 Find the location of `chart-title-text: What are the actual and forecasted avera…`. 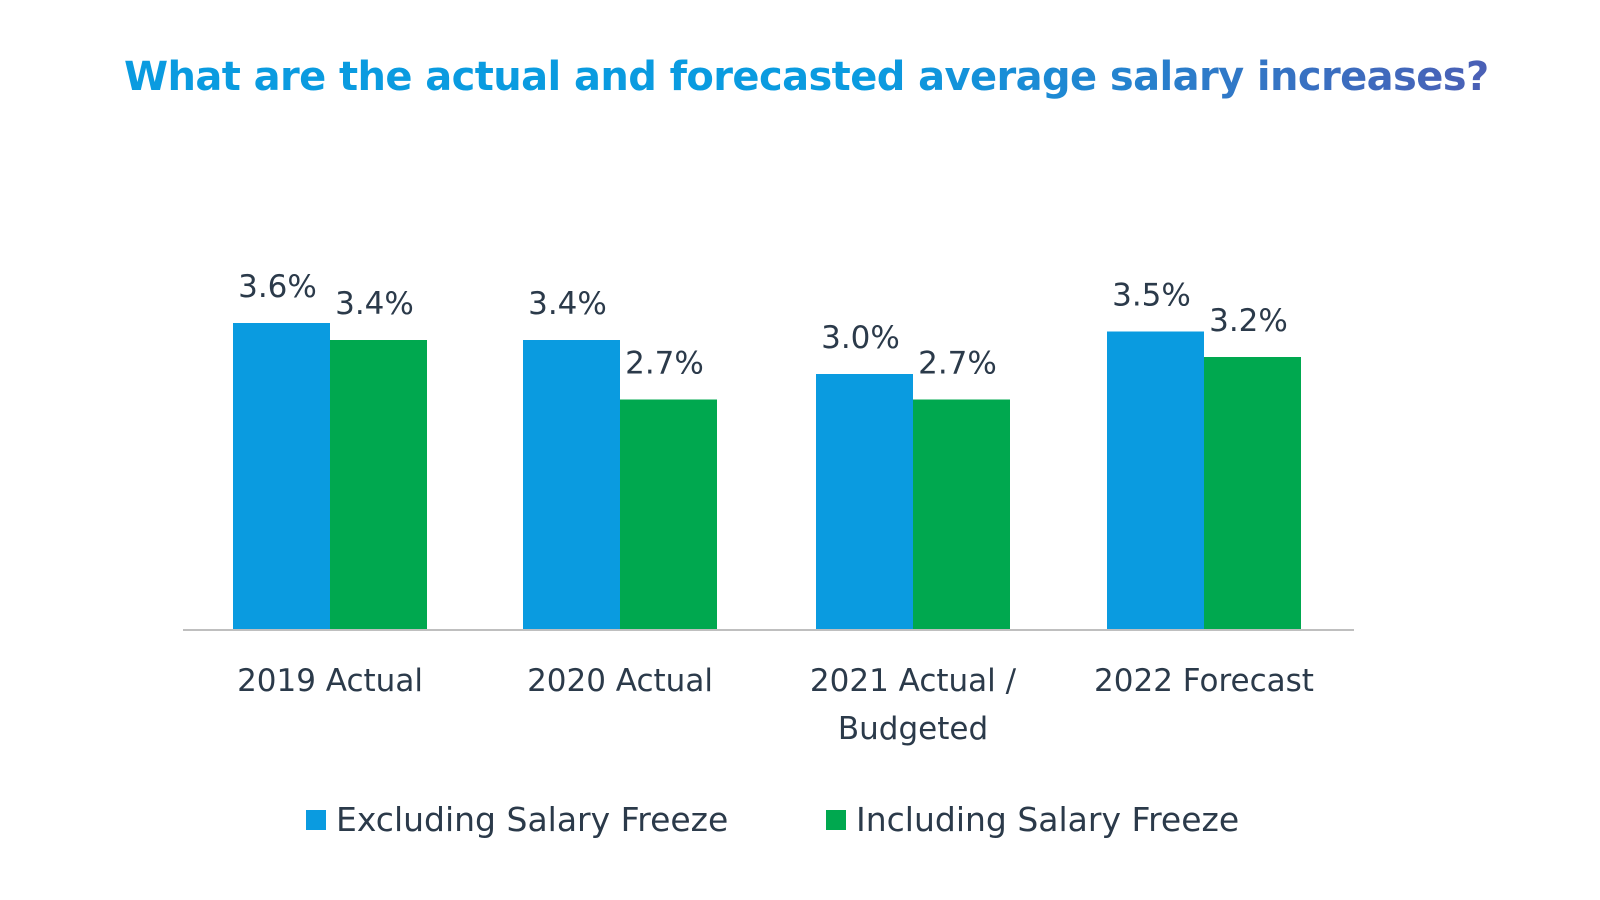

chart-title-text: What are the actual and forecasted avera… is located at coordinates (806, 77).